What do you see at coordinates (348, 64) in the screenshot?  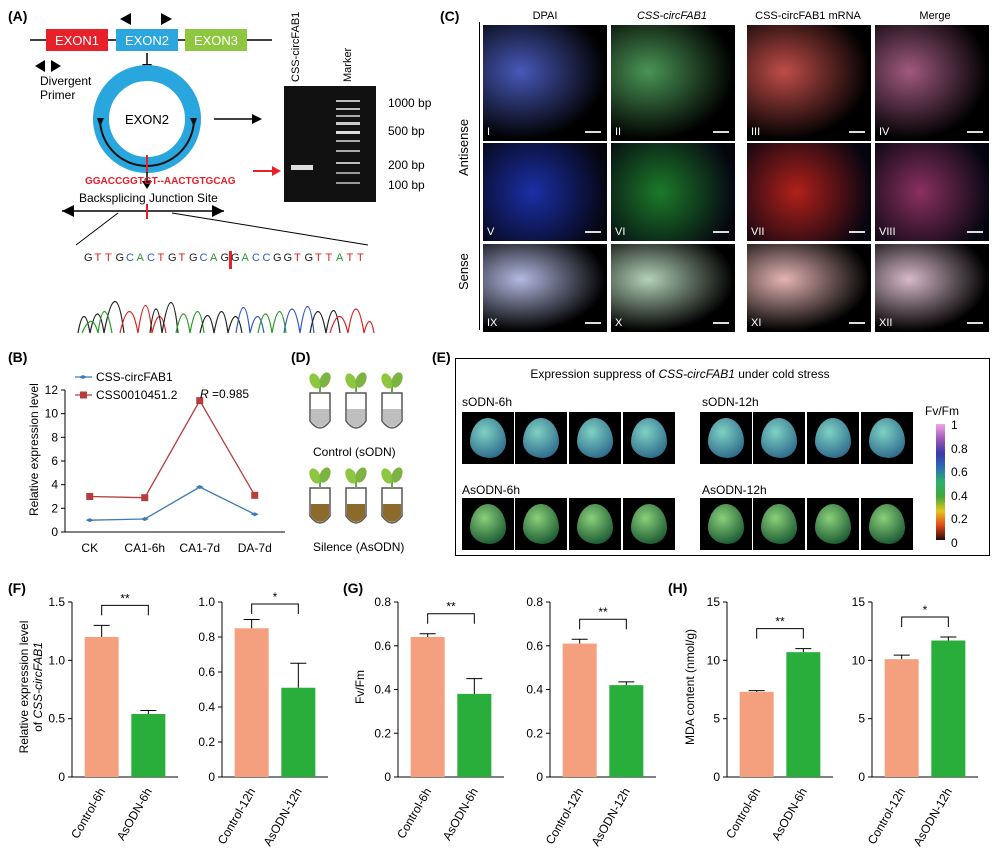 I see `gel-lane-2-label: Marker` at bounding box center [348, 64].